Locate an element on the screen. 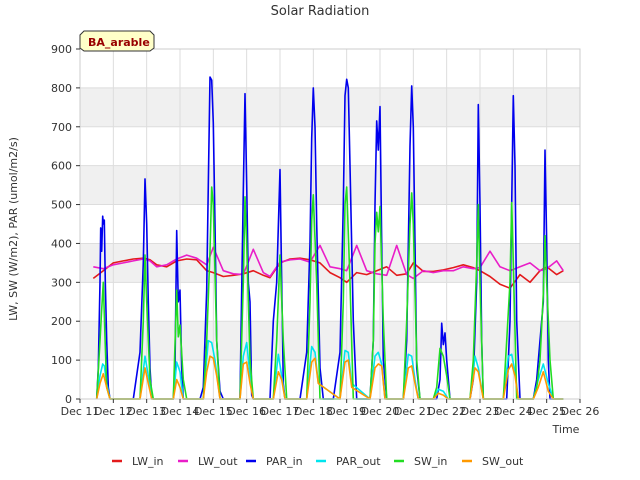 Image resolution: width=640 pixels, height=480 pixels. legend-label-lw-out: LW_out is located at coordinates (218, 461).